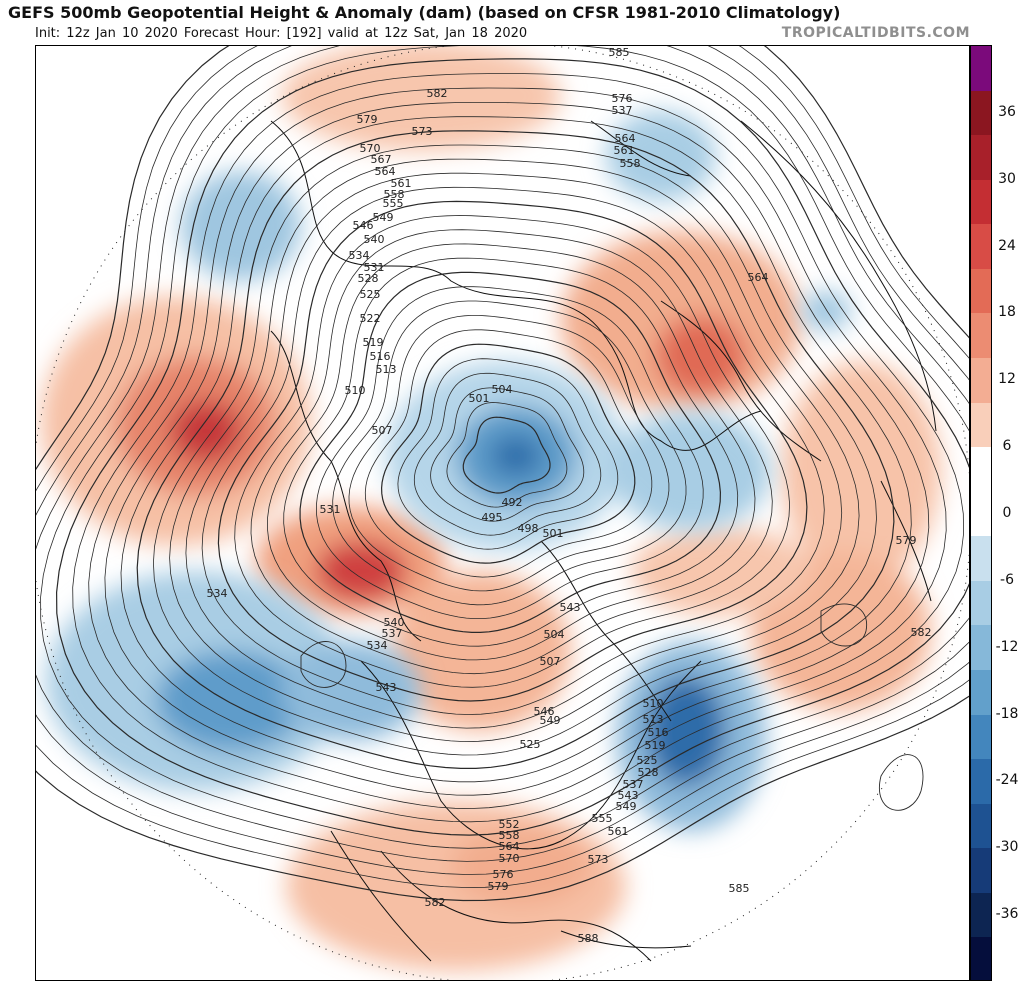  I want to click on coastline-greenland, so click(606, 631).